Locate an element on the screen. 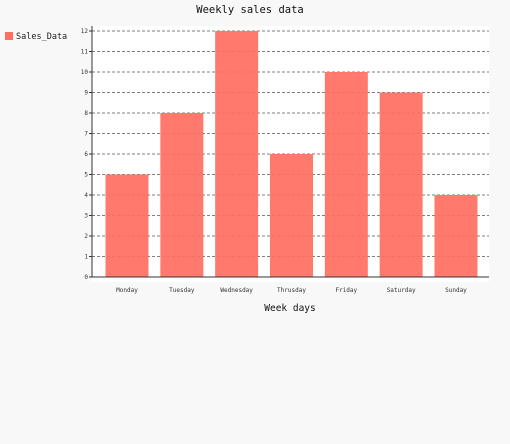  x-category-label: Sunday is located at coordinates (456, 290).